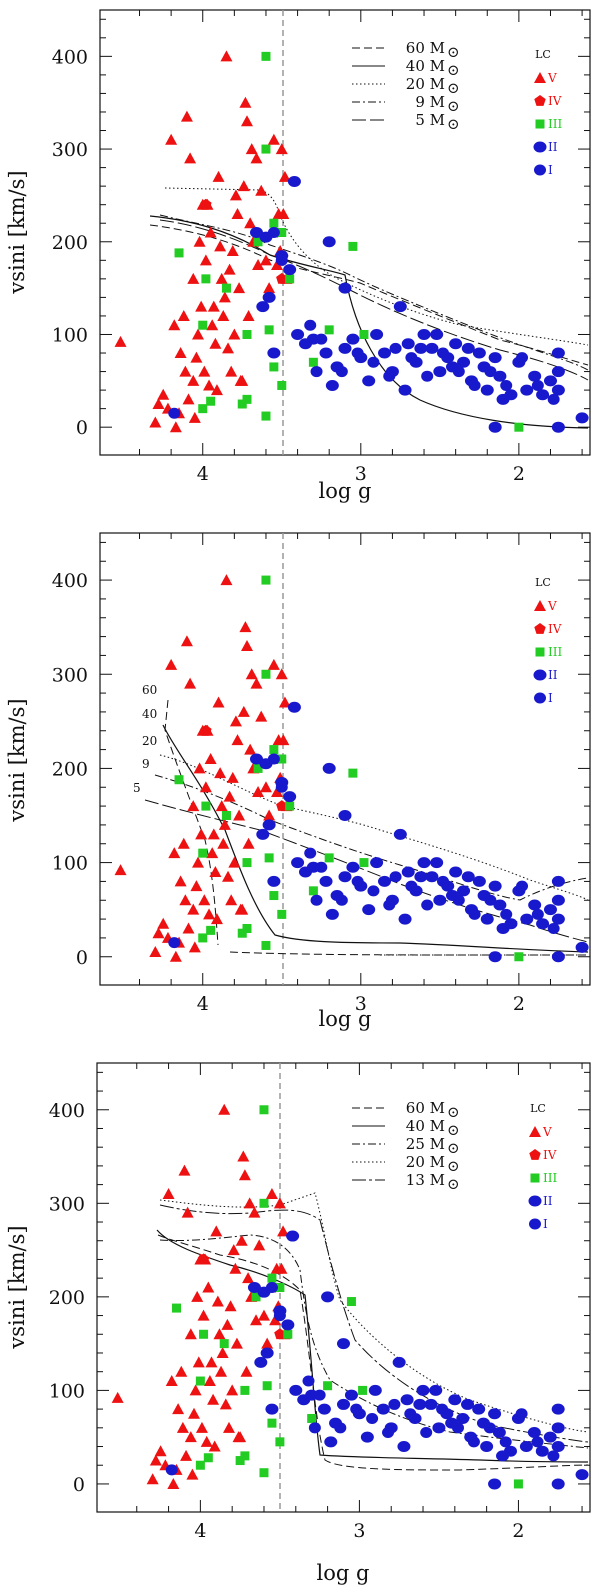  I want to click on y-axis-title: vsini [km/s], so click(17, 760).